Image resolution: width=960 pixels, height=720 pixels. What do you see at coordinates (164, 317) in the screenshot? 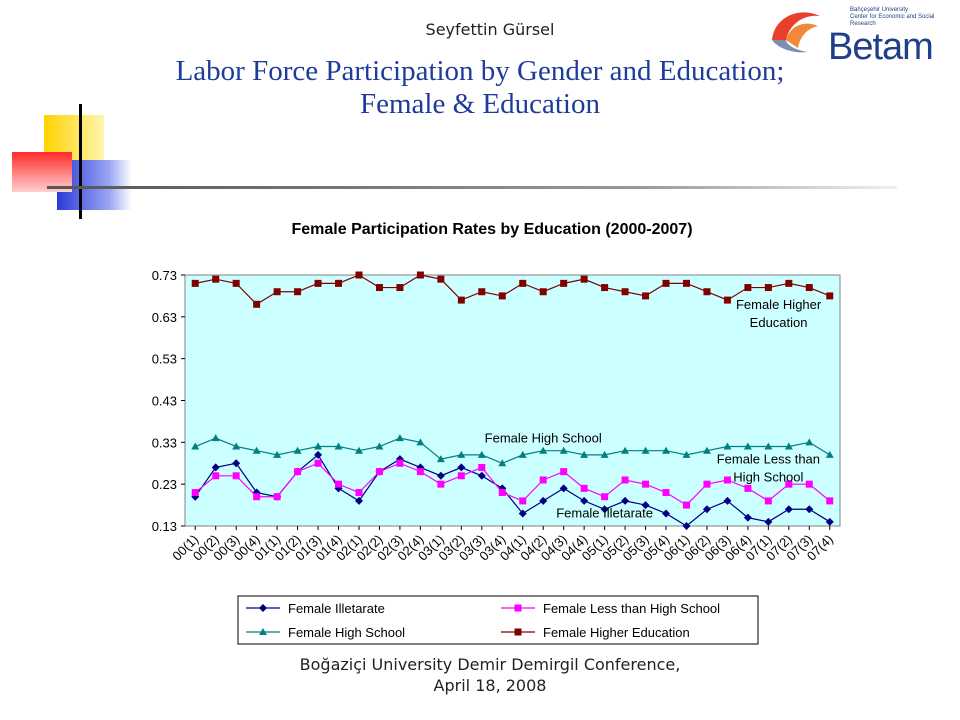
I see `y-tick-label: 0.63` at bounding box center [164, 317].